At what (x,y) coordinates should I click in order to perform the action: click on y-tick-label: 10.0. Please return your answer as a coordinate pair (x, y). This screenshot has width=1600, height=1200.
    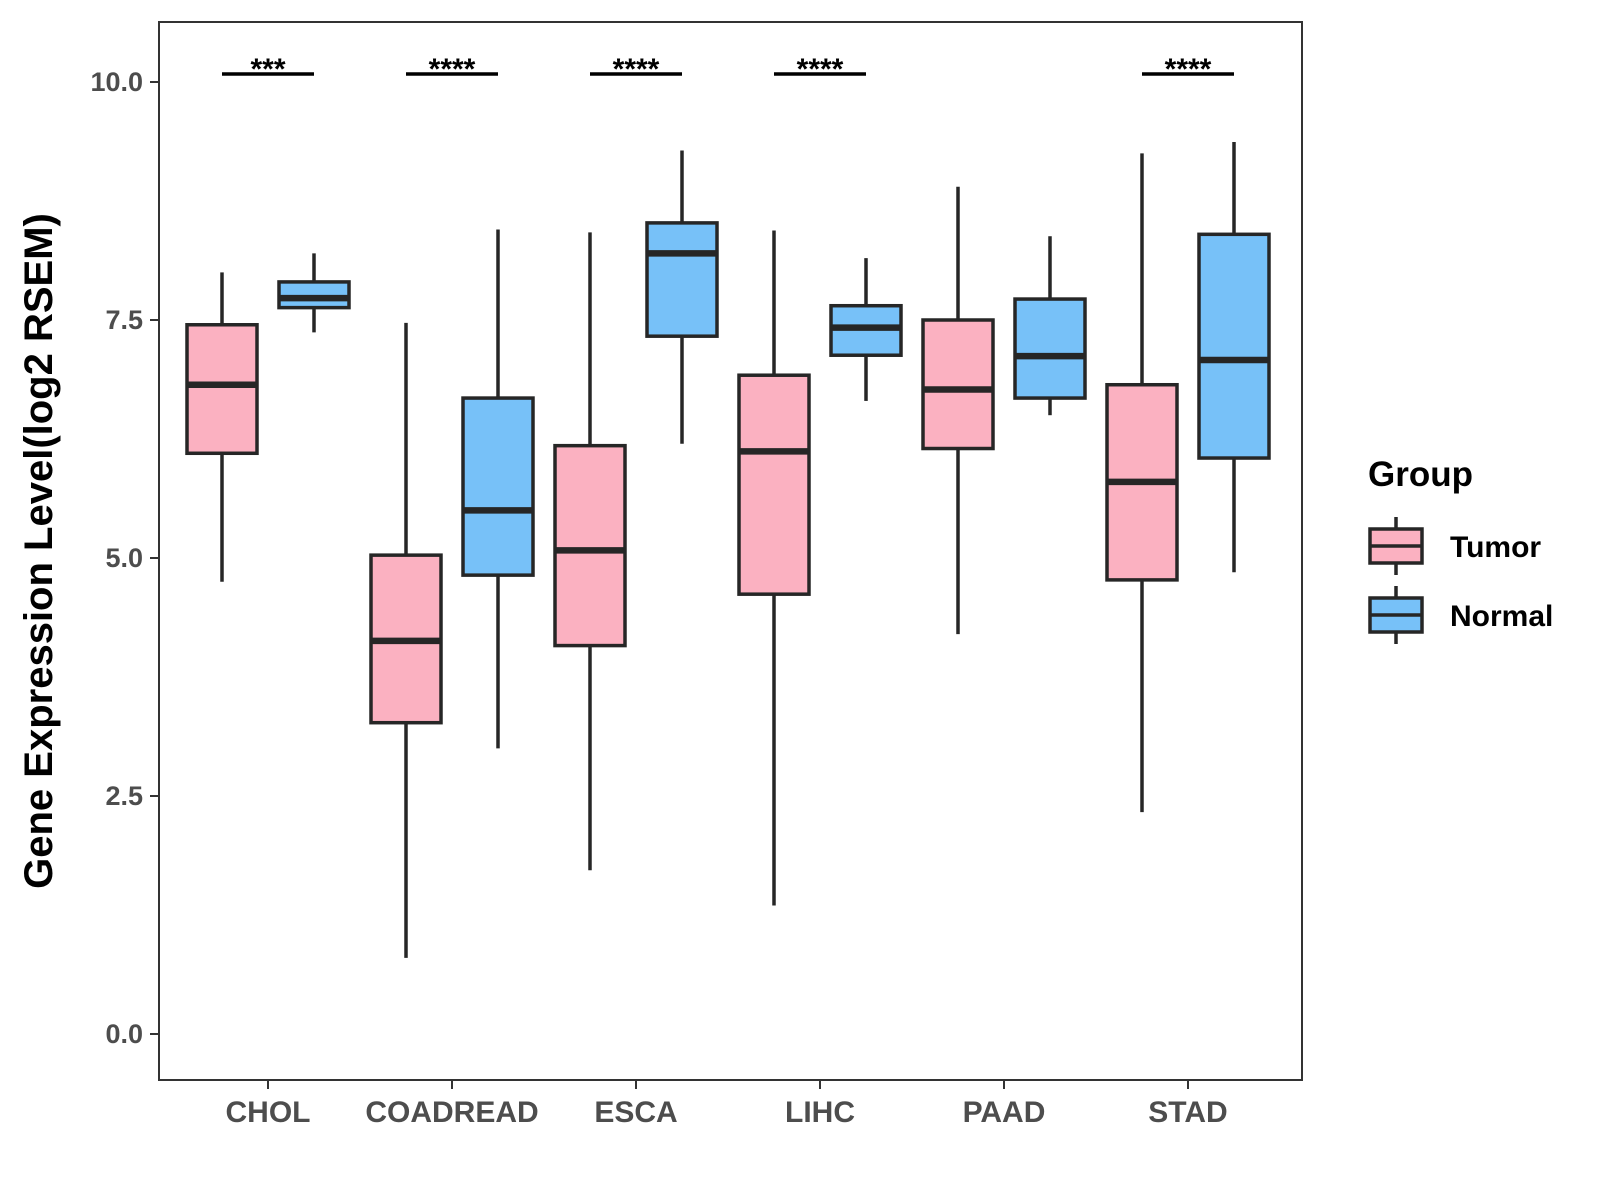
    Looking at the image, I should click on (116, 82).